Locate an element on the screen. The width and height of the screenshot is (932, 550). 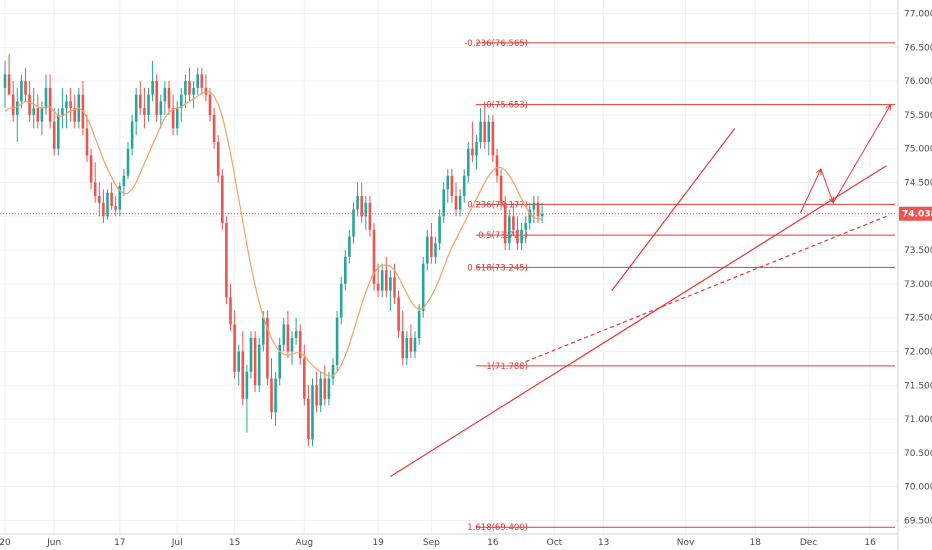
y-tick-label: 71.000 is located at coordinates (918, 420).